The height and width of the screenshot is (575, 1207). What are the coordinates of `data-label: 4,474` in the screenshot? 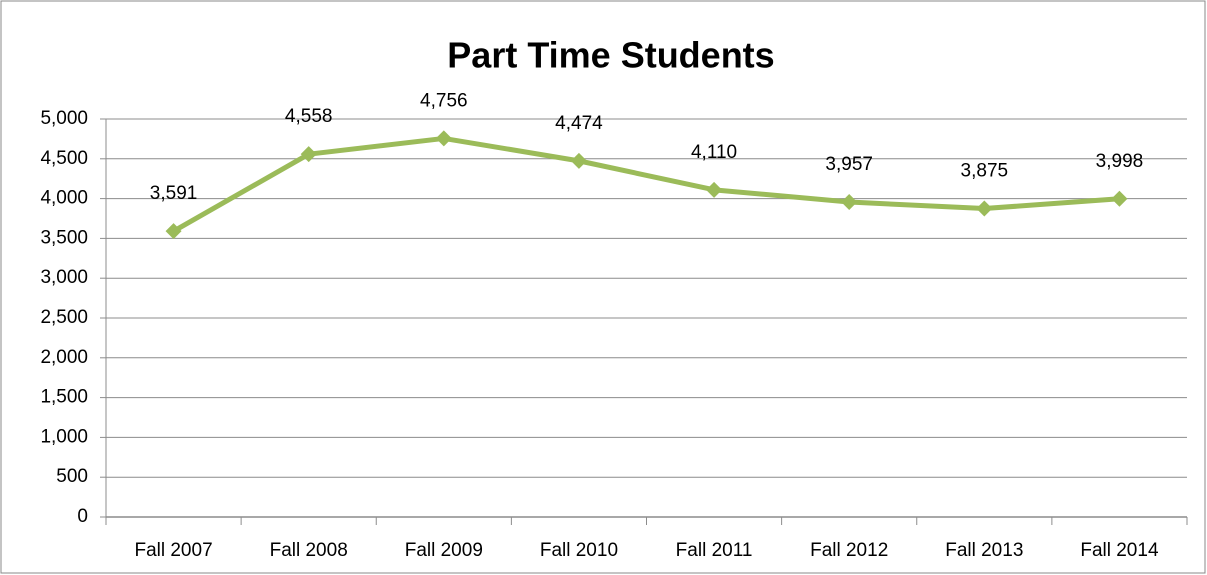 It's located at (579, 123).